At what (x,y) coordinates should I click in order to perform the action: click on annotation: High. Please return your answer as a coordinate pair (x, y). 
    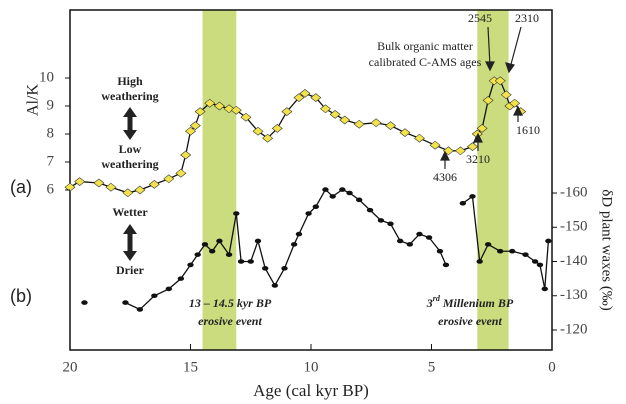
    Looking at the image, I should click on (130, 81).